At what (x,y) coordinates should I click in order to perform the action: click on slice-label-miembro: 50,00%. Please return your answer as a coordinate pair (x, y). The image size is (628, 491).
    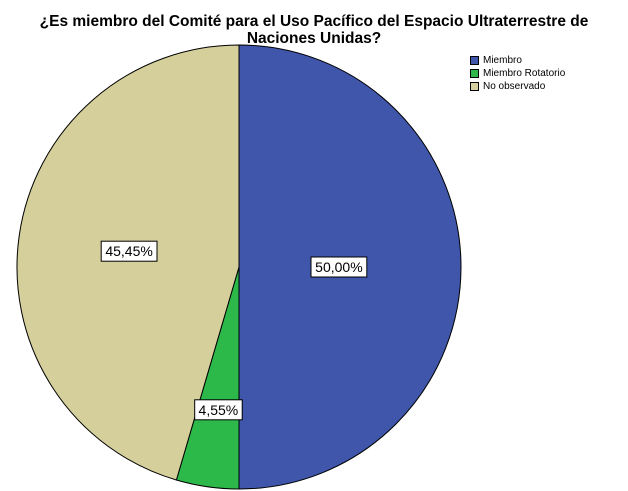
    Looking at the image, I should click on (339, 267).